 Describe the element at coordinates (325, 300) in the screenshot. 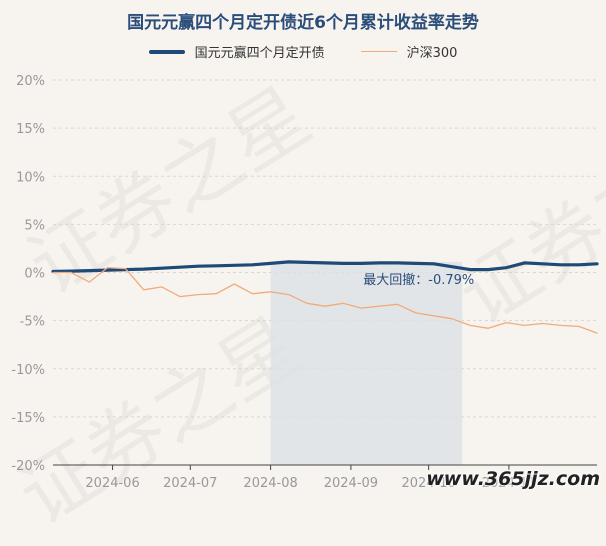

I see `series-line-hs300` at that location.